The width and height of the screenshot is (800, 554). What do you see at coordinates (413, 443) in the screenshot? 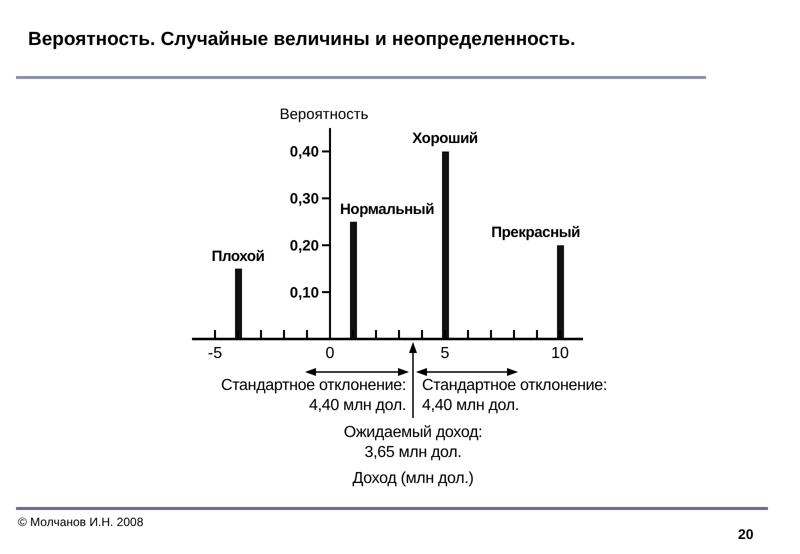
I see `text: Ожидаемый доход: 3,65 млн дол.` at bounding box center [413, 443].